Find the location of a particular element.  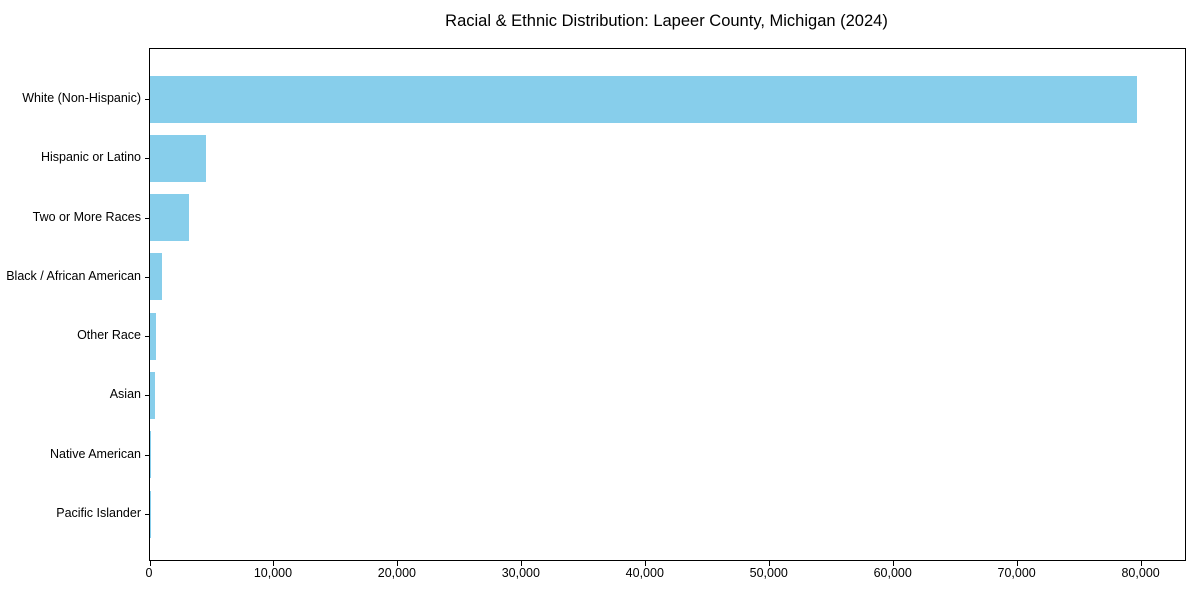

x-axis-tick-label: 80,000 is located at coordinates (1140, 573).